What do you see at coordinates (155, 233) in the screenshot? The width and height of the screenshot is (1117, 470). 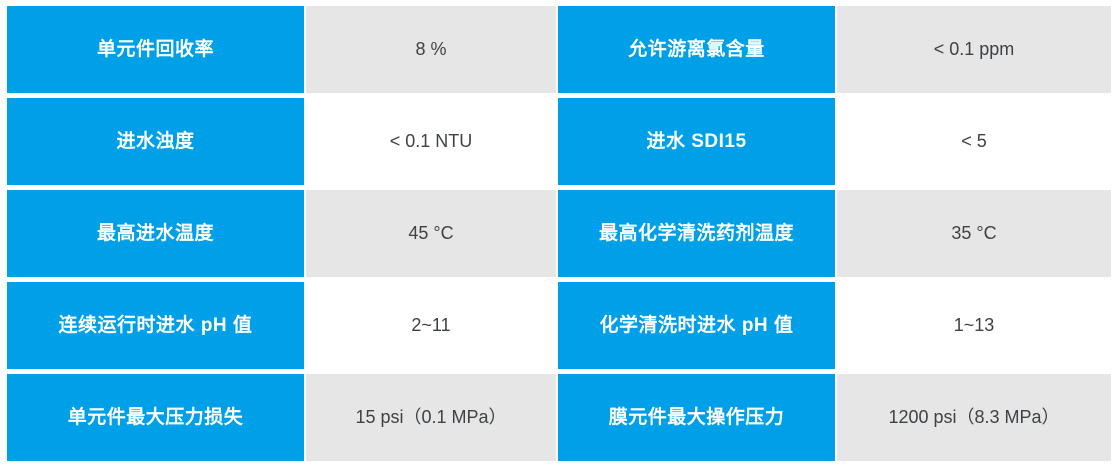 I see `spec-label-cell: 最高进水温度` at bounding box center [155, 233].